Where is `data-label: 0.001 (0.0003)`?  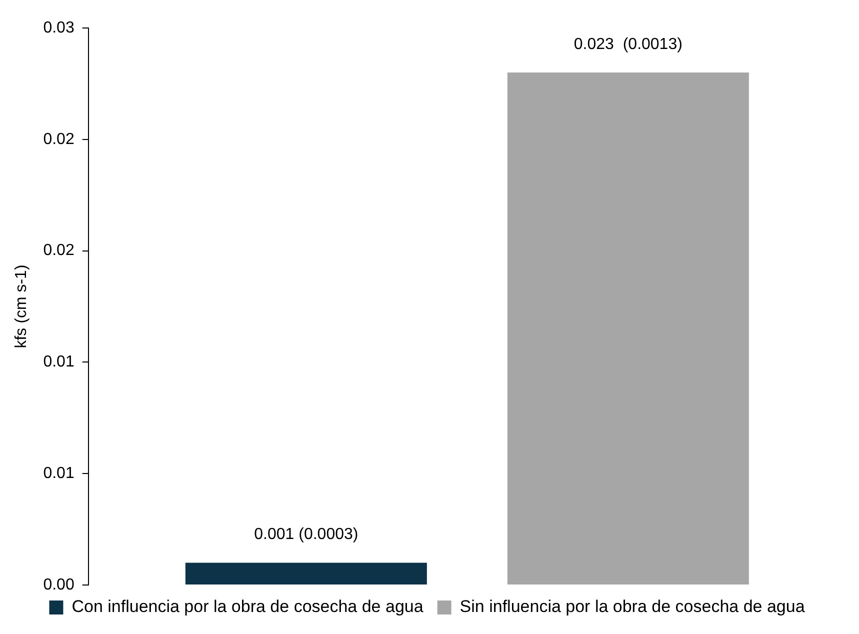
data-label: 0.001 (0.0003) is located at coordinates (306, 535).